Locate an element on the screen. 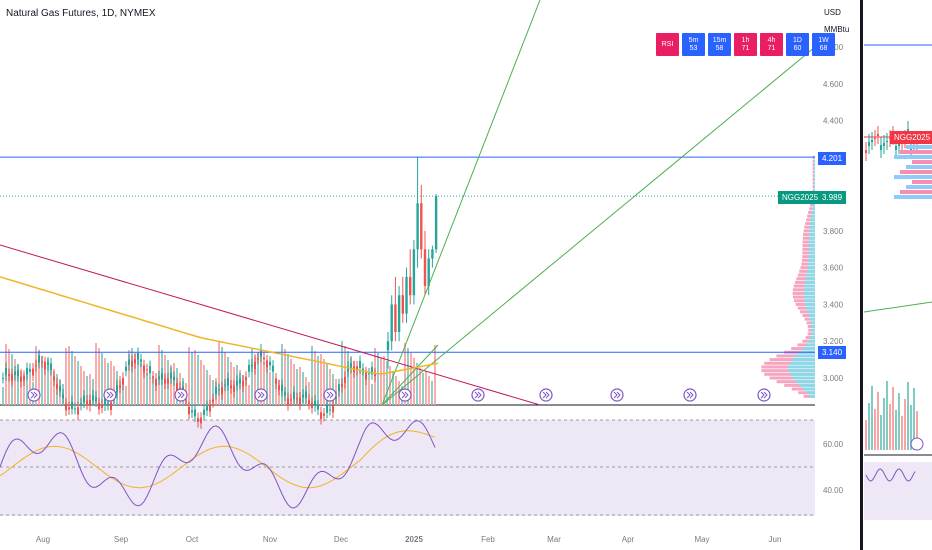 This screenshot has width=932, height=550. time-tick-label: Oct is located at coordinates (192, 539).